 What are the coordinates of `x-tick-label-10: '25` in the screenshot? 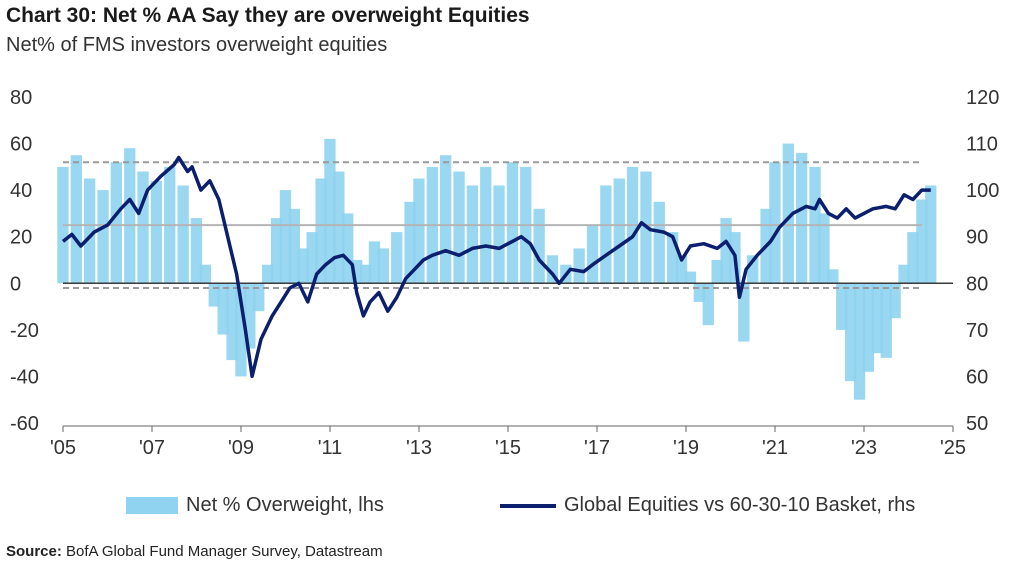 It's located at (953, 448).